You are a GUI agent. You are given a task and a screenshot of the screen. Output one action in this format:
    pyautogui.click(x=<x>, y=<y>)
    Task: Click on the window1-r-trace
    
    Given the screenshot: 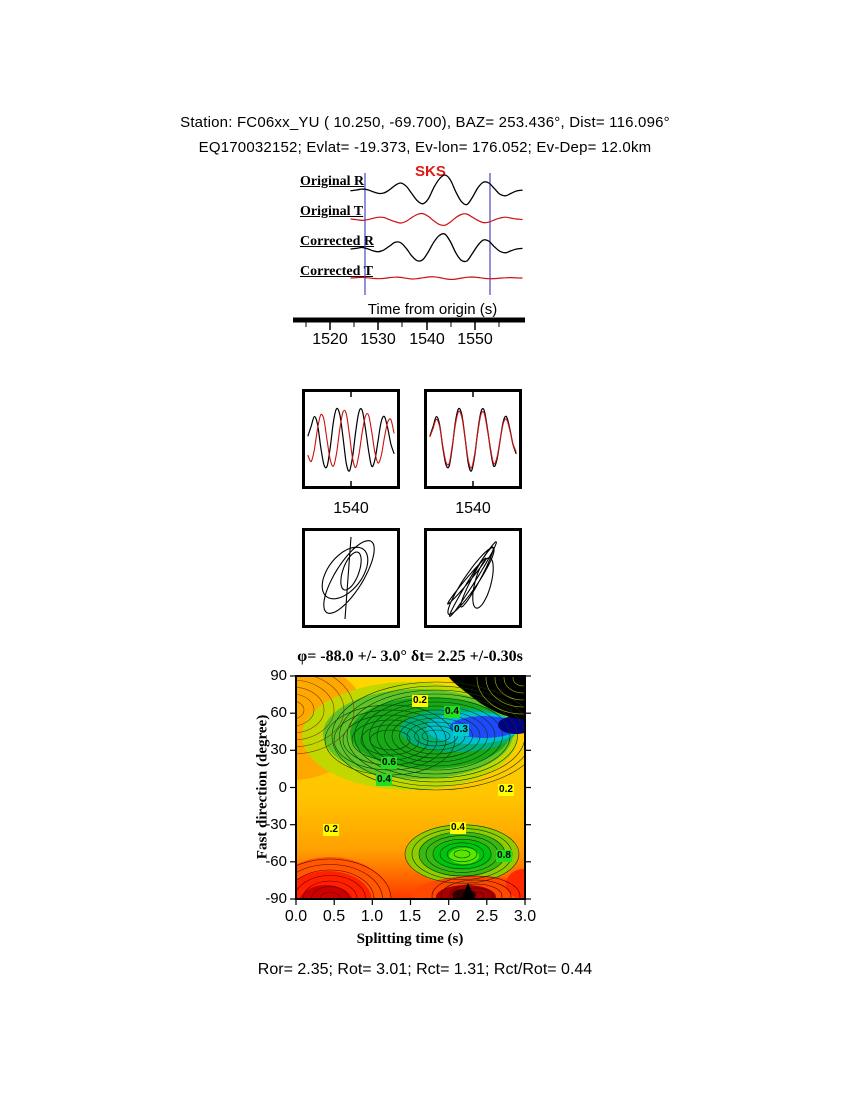 What is the action you would take?
    pyautogui.click(x=351, y=439)
    